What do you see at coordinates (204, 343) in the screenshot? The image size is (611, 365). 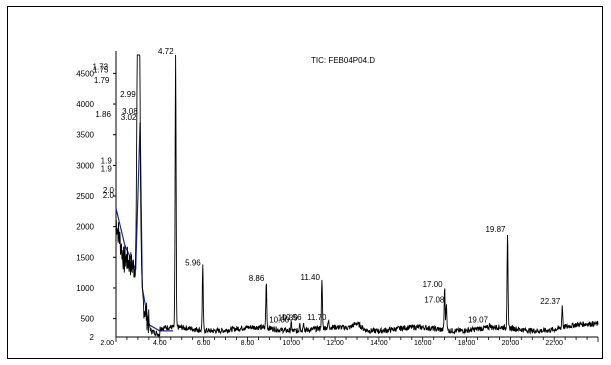 I see `x-tick-label: 6.00` at bounding box center [204, 343].